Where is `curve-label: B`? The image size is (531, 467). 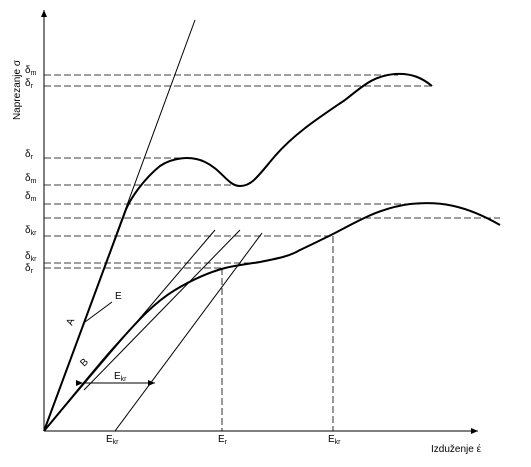
curve-label: B is located at coordinates (84, 362).